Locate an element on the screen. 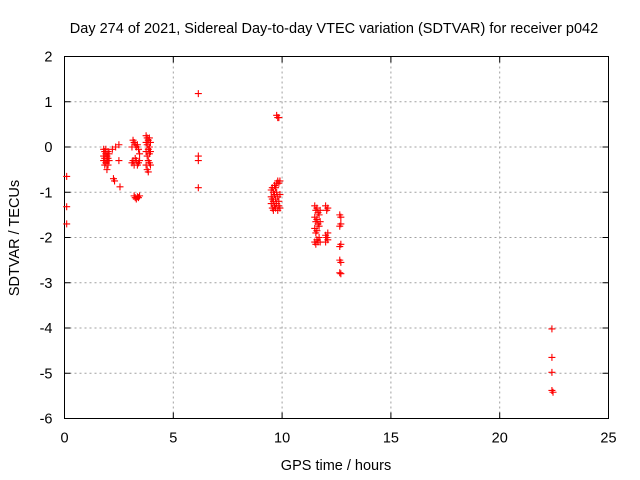 Image resolution: width=640 pixels, height=480 pixels. y-tick-label: 1 is located at coordinates (48, 103).